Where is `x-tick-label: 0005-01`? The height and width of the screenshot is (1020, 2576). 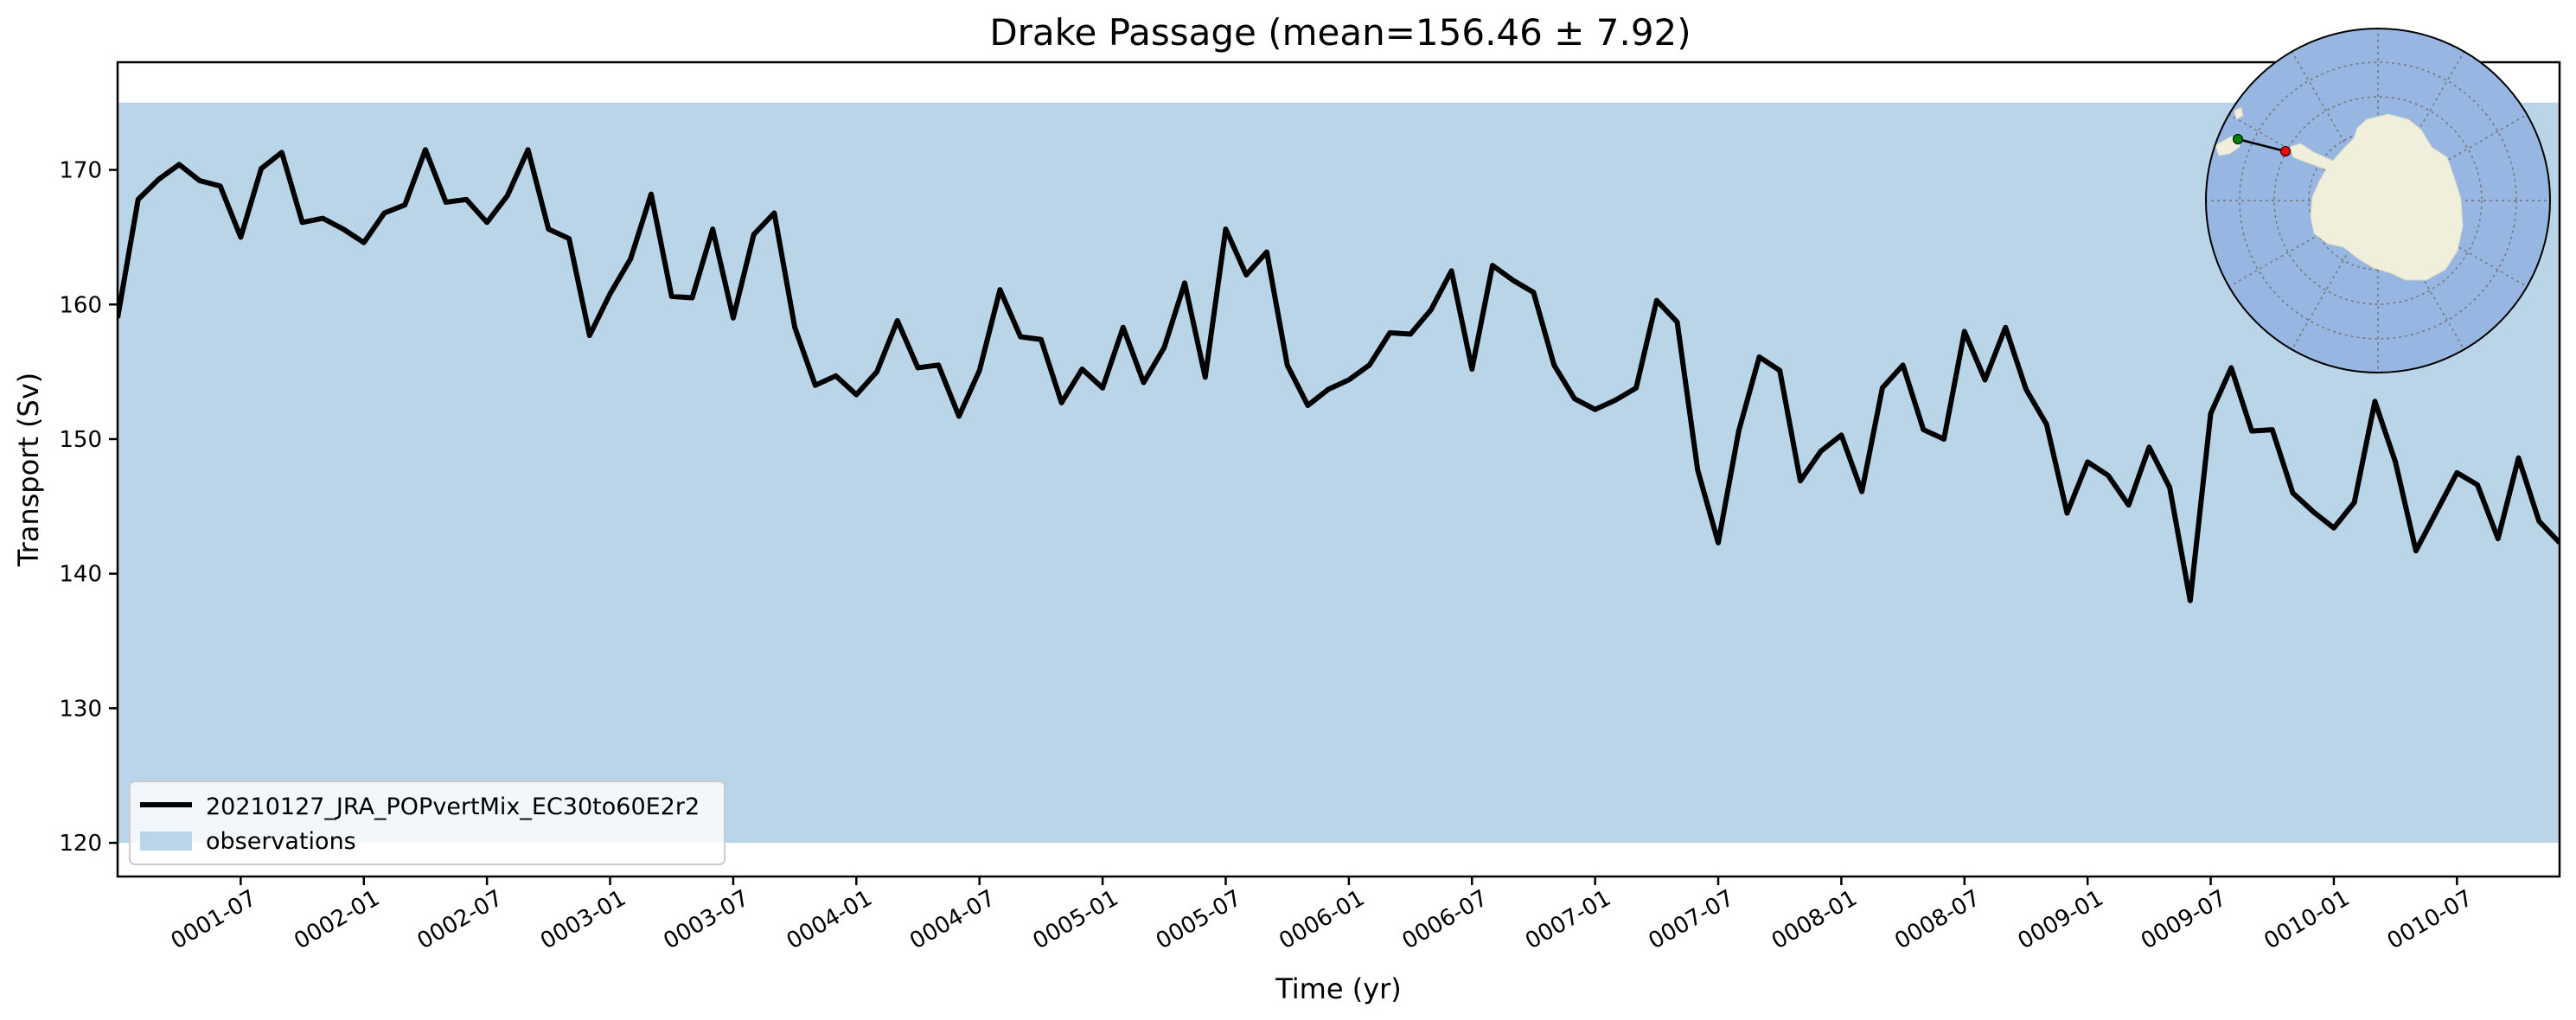 x-tick-label: 0005-01 is located at coordinates (1076, 919).